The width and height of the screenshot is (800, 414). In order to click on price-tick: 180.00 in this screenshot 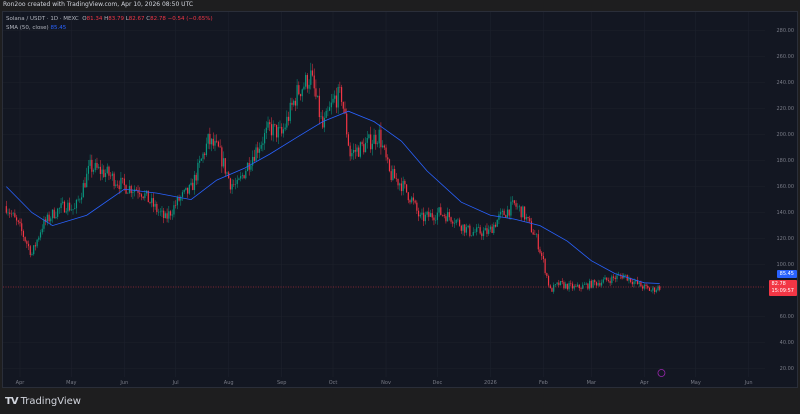, I will do `click(785, 160)`.